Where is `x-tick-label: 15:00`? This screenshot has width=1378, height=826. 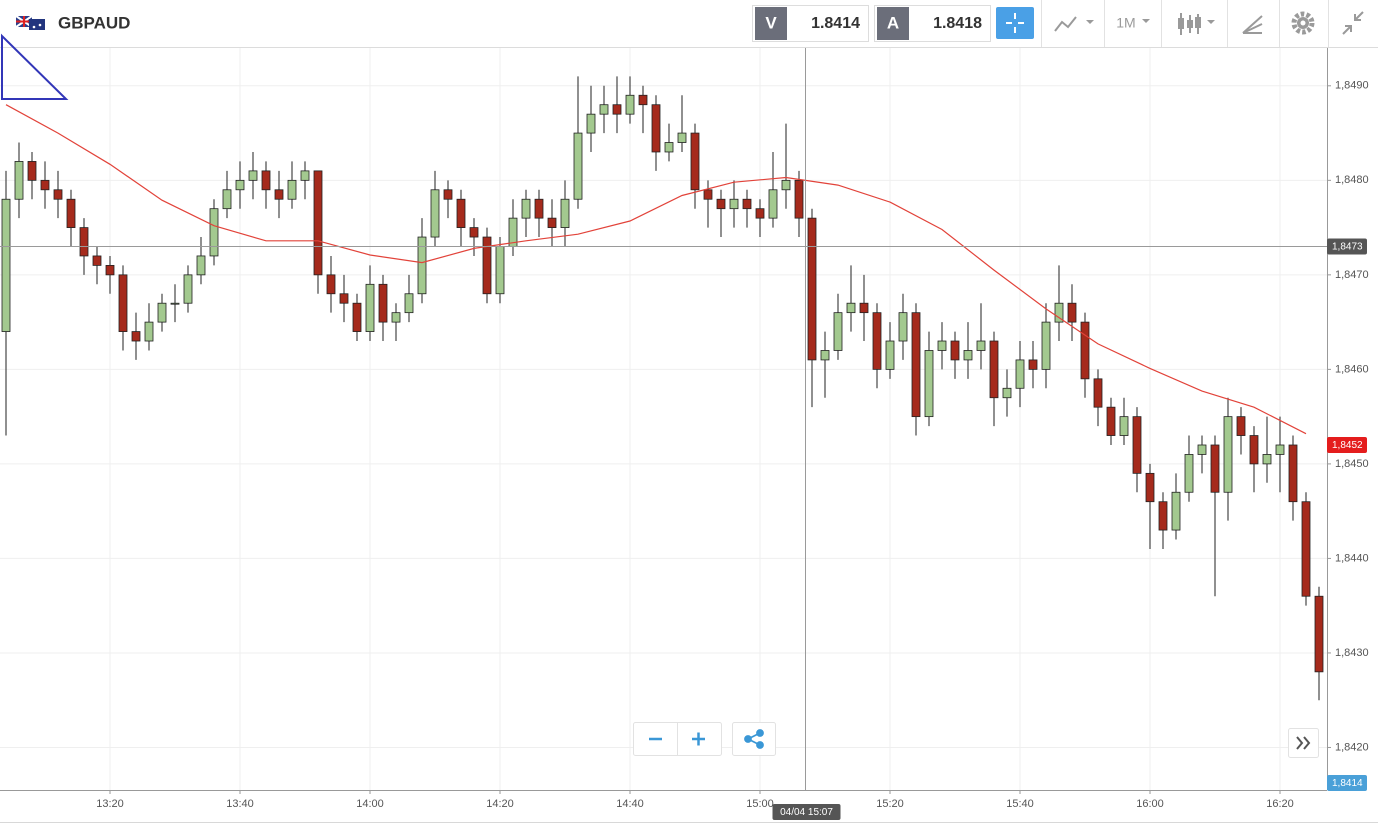
x-tick-label: 15:00 is located at coordinates (760, 804).